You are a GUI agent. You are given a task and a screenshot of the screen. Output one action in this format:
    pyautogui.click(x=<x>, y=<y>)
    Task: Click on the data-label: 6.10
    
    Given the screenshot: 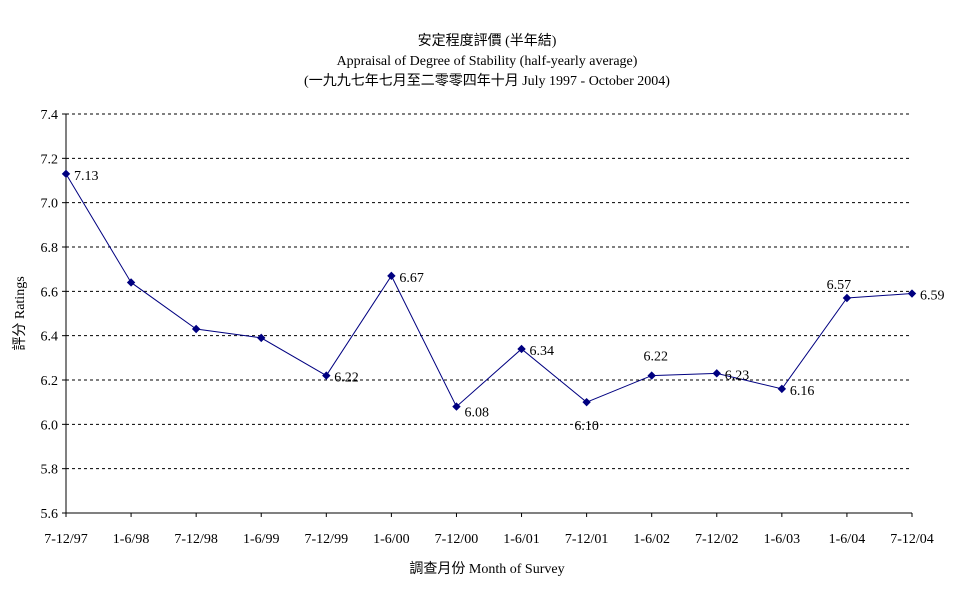 What is the action you would take?
    pyautogui.click(x=586, y=426)
    